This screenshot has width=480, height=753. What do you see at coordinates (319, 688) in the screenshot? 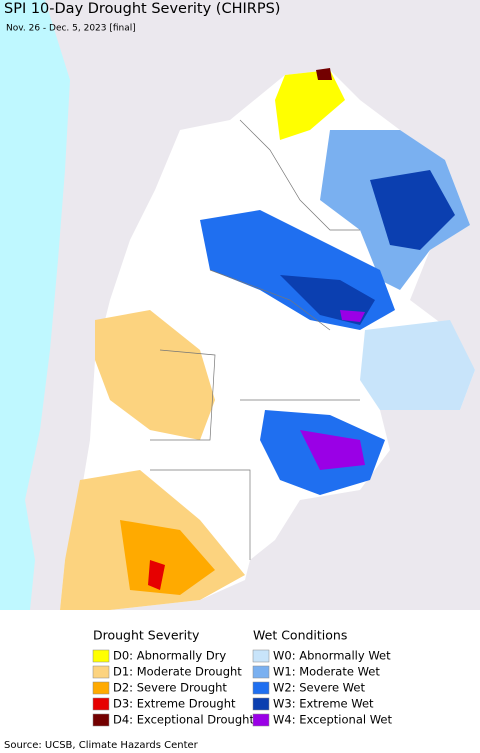
I see `legend-label: W2: Severe Wet` at bounding box center [319, 688].